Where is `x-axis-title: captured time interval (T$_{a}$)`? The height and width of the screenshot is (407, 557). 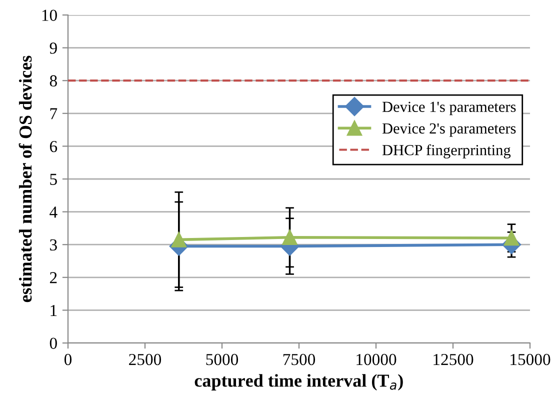 x-axis-title: captured time interval (T$_{a}$) is located at coordinates (298, 382).